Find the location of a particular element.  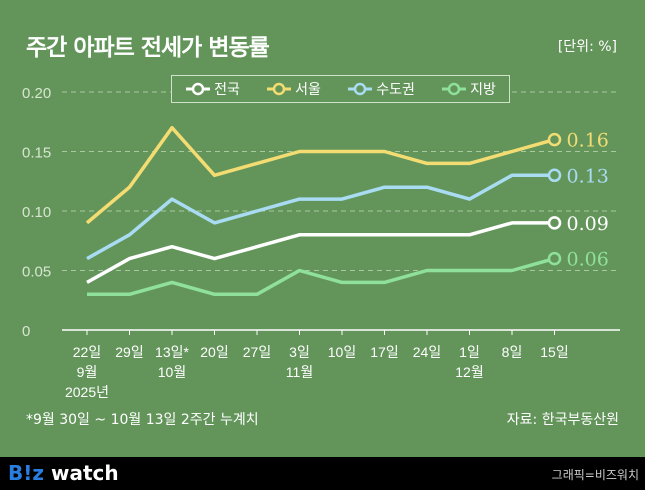

legend-item: 전국 is located at coordinates (212, 89).